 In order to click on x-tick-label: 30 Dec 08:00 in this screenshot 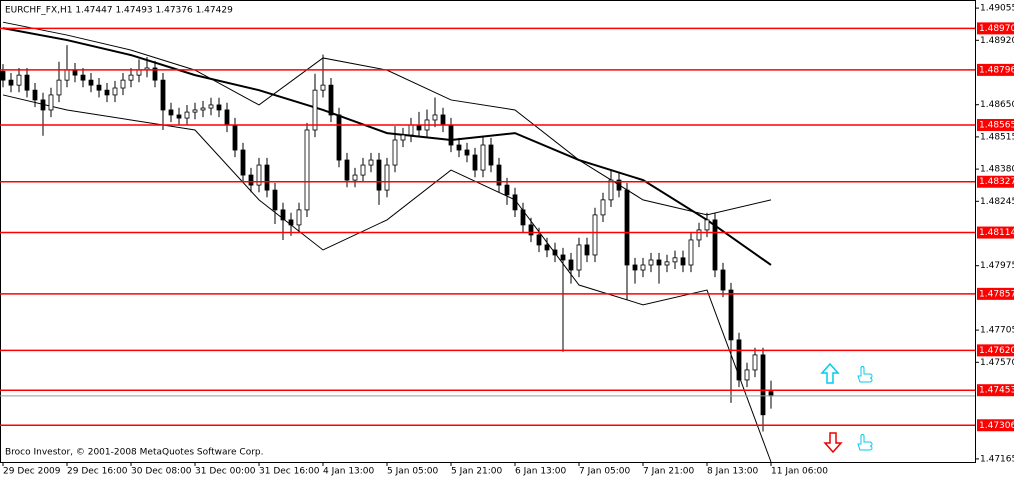, I will do `click(161, 472)`.